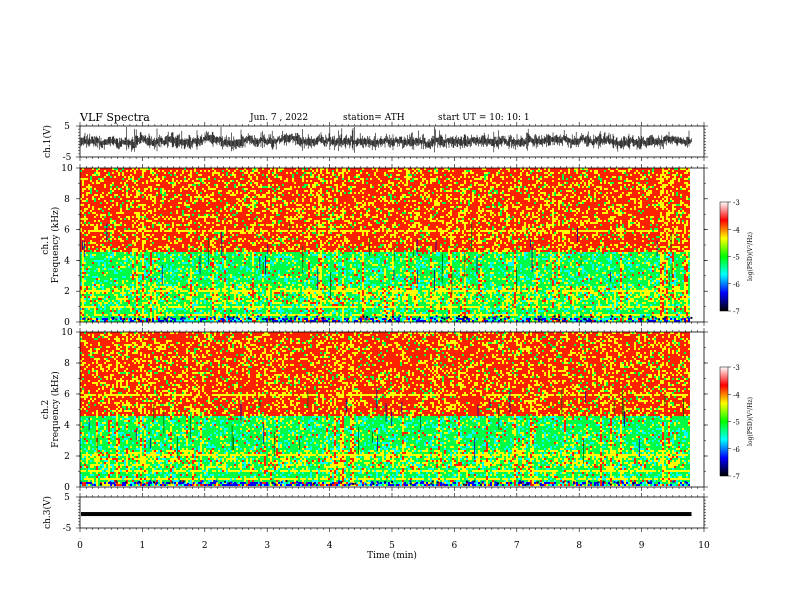  Describe the element at coordinates (392, 546) in the screenshot. I see `x-tick-label: 5` at that location.